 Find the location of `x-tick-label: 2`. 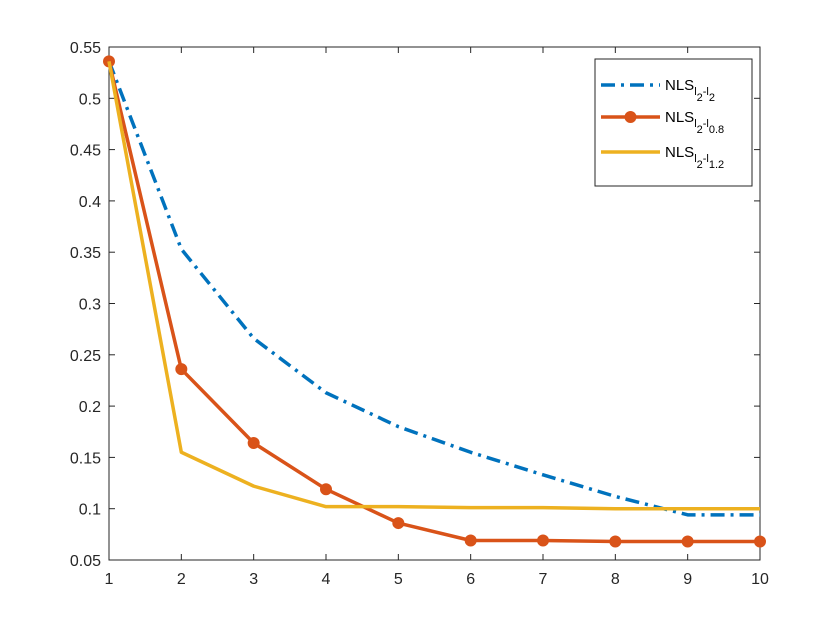

x-tick-label: 2 is located at coordinates (181, 579).